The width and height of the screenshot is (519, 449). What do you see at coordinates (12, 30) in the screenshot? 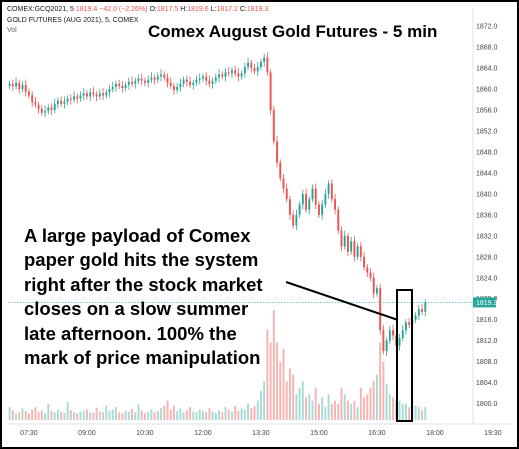
I see `volume-legend: Vol` at bounding box center [12, 30].